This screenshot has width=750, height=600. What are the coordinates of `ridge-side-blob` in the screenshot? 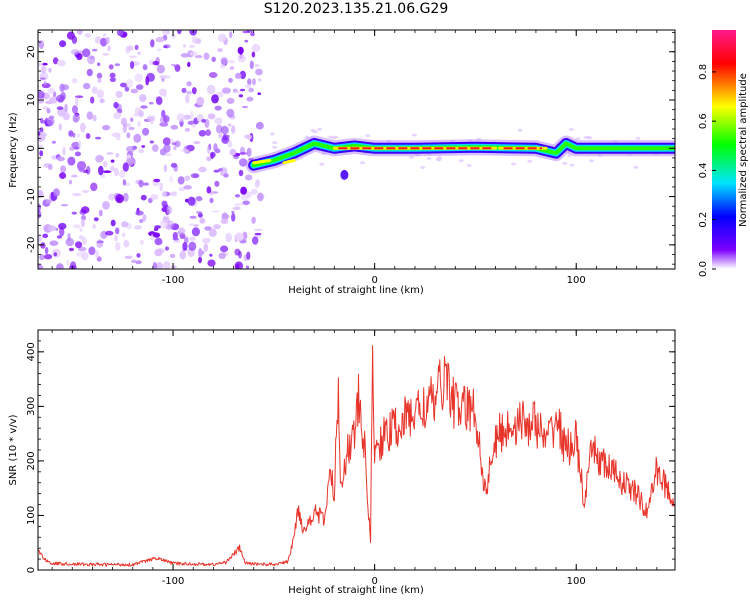 It's located at (344, 174).